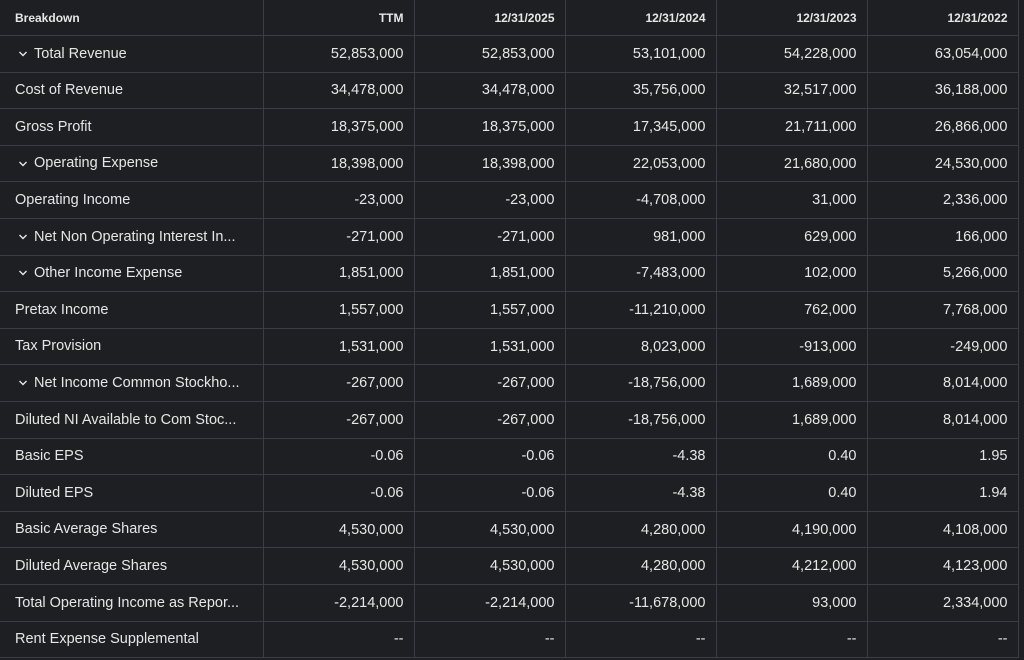 The width and height of the screenshot is (1024, 660). Describe the element at coordinates (641, 127) in the screenshot. I see `value-cell: 17,345,000` at that location.